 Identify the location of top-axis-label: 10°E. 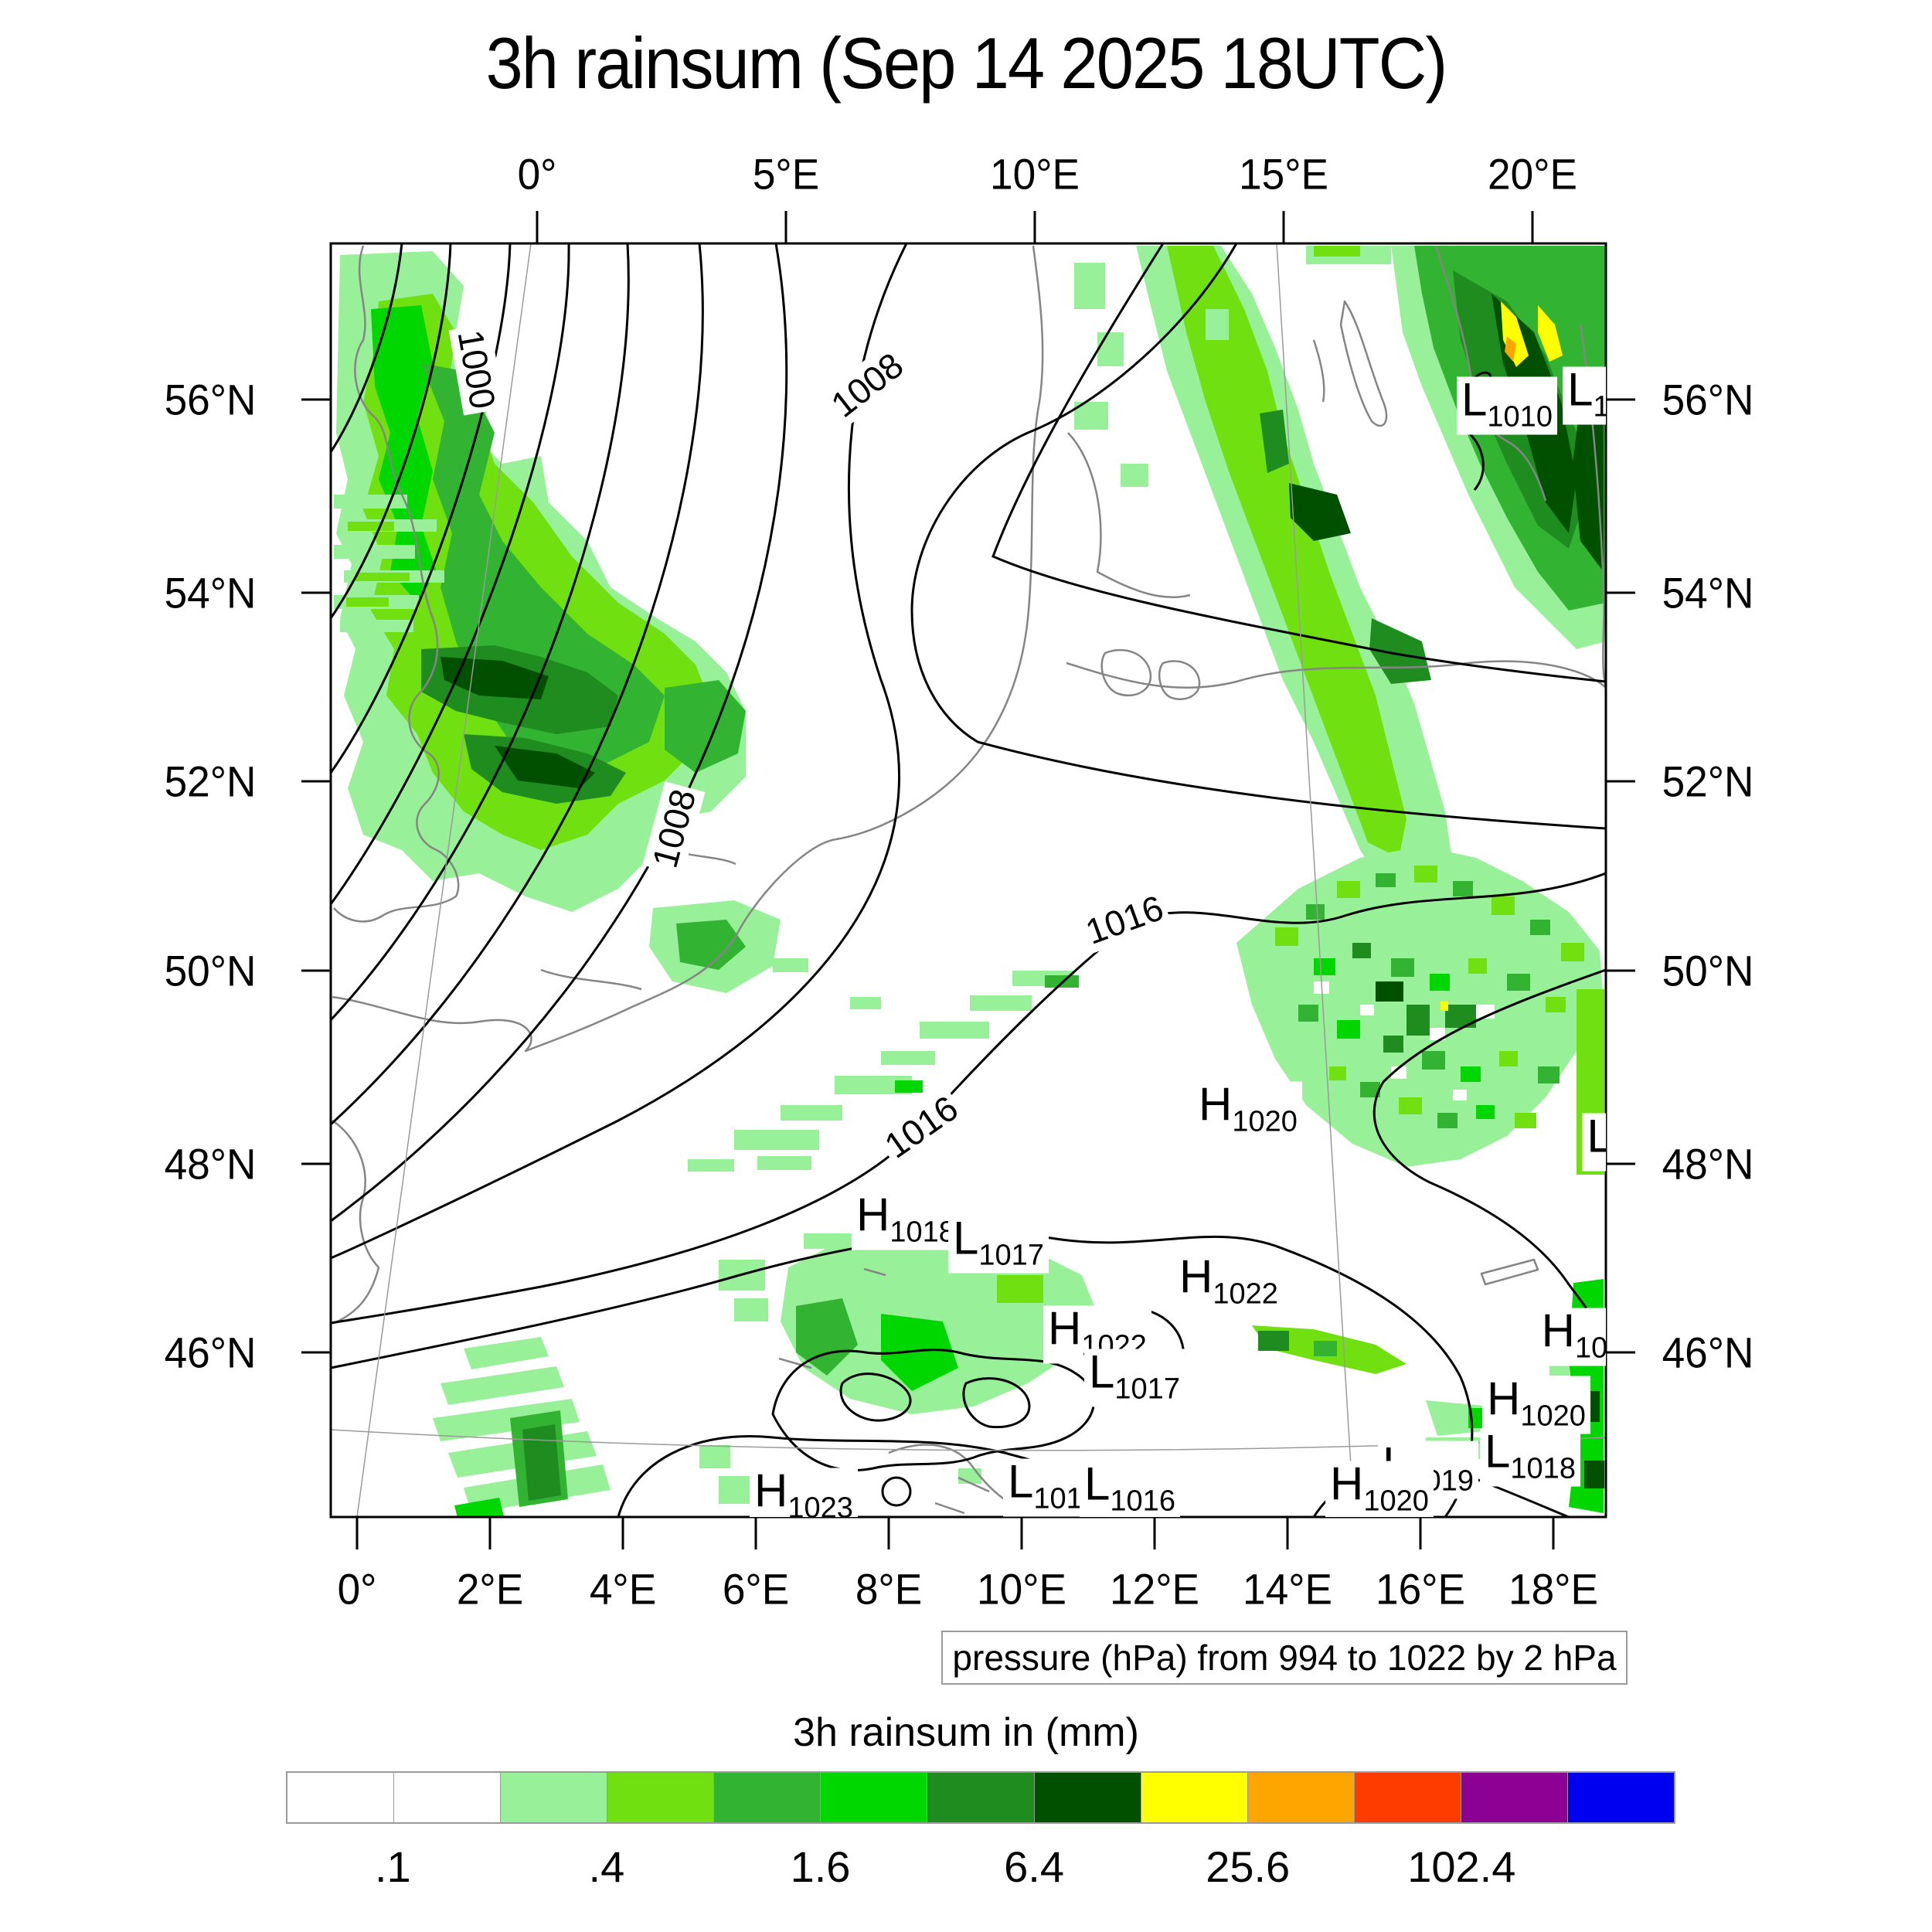
(1035, 174).